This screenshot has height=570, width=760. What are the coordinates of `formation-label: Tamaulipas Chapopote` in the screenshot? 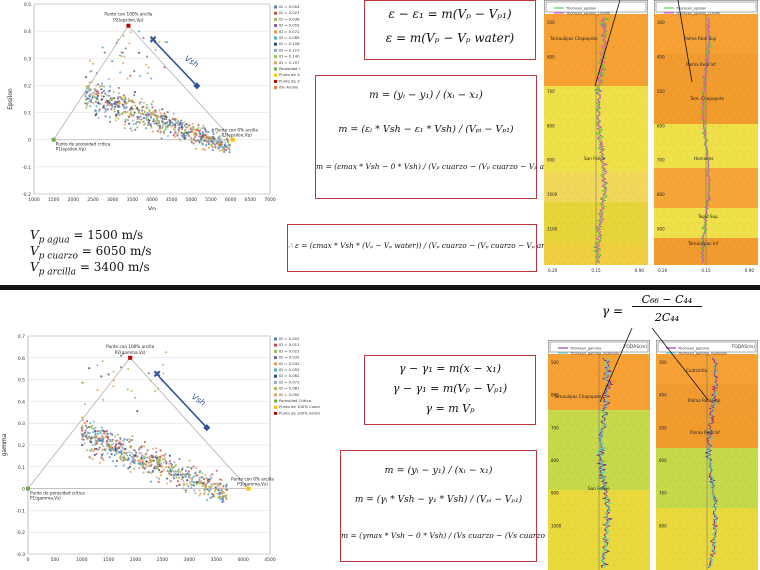 It's located at (573, 38).